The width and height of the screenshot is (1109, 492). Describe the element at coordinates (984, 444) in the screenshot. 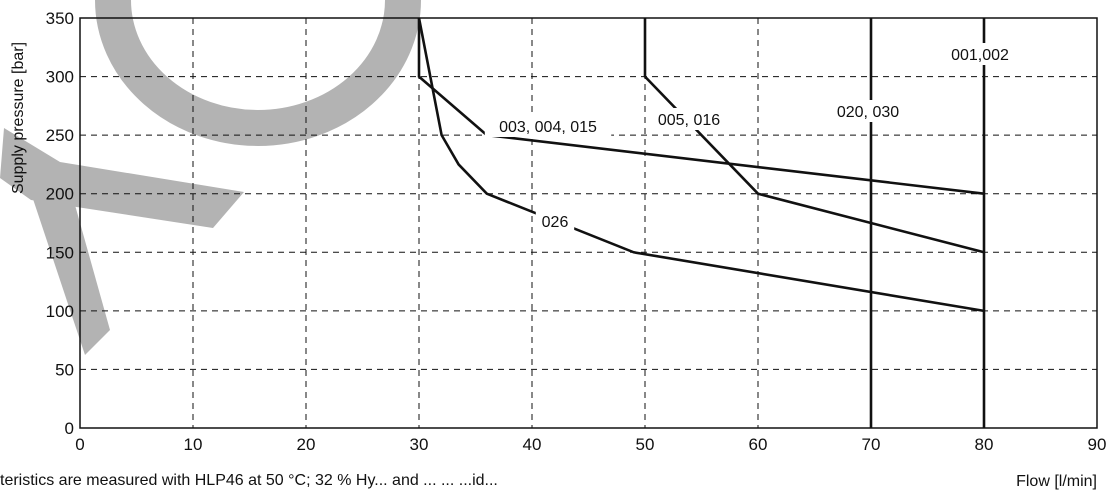

I see `x-tick-label: 80` at that location.